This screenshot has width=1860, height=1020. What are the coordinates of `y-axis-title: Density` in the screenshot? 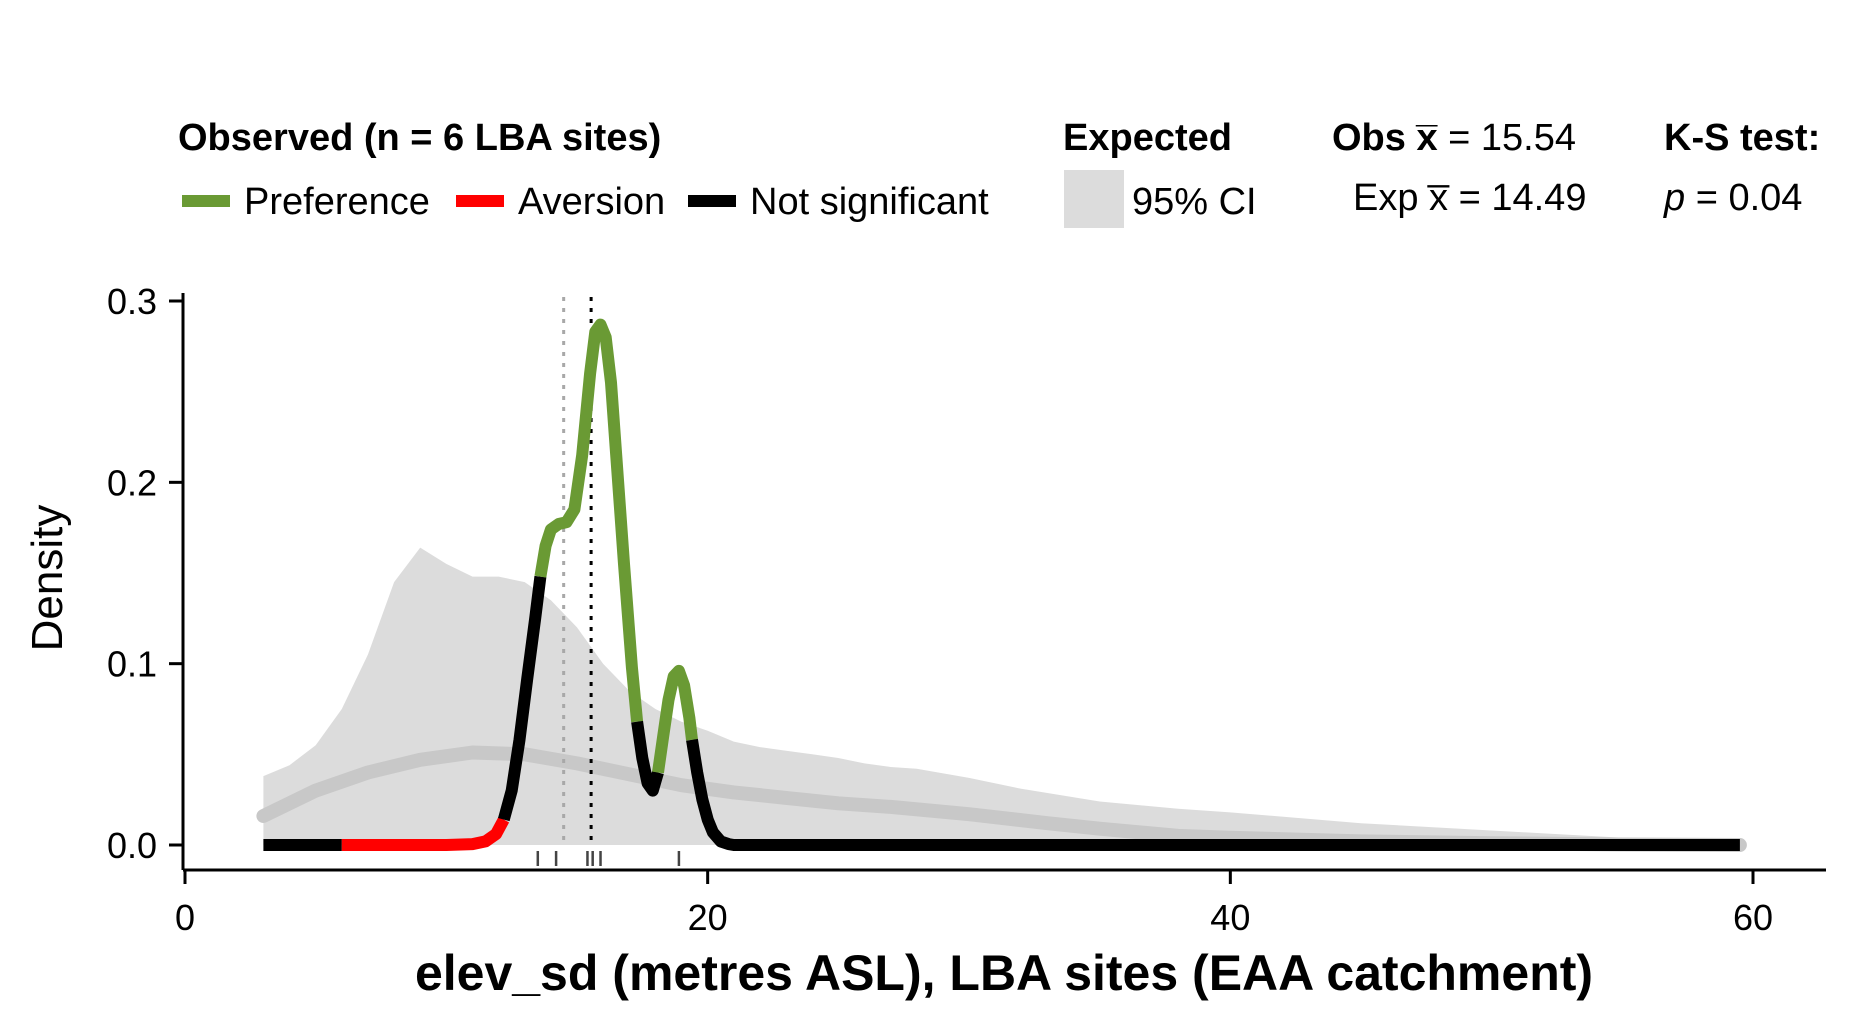 It's located at (47, 578).